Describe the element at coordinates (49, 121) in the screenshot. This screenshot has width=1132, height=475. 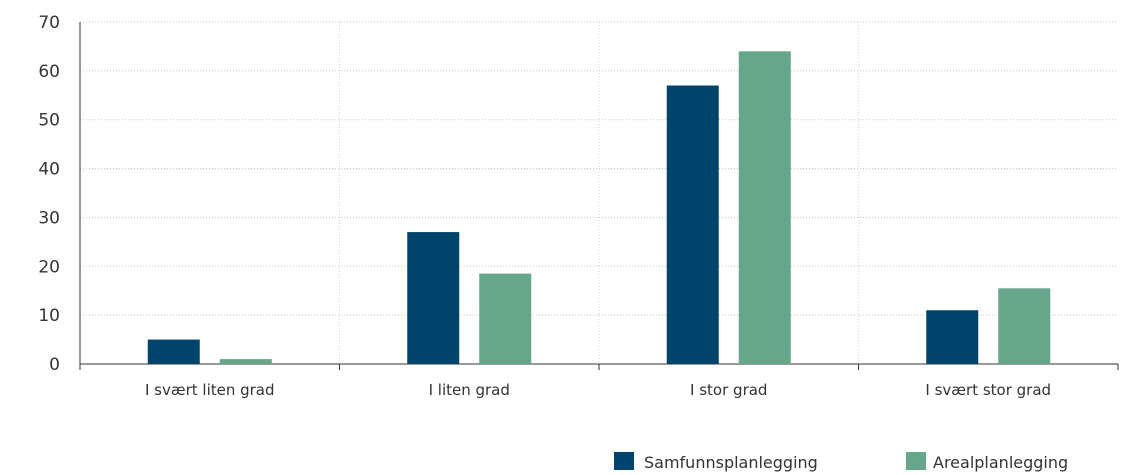
I see `y-tick-label: 50` at that location.